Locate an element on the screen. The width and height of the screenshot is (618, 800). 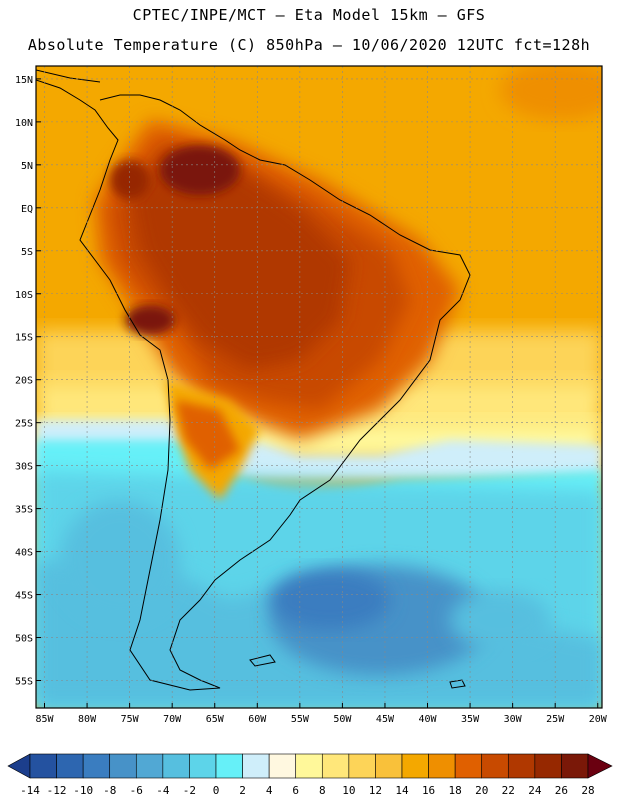
lon-label: 80W is located at coordinates (87, 719).